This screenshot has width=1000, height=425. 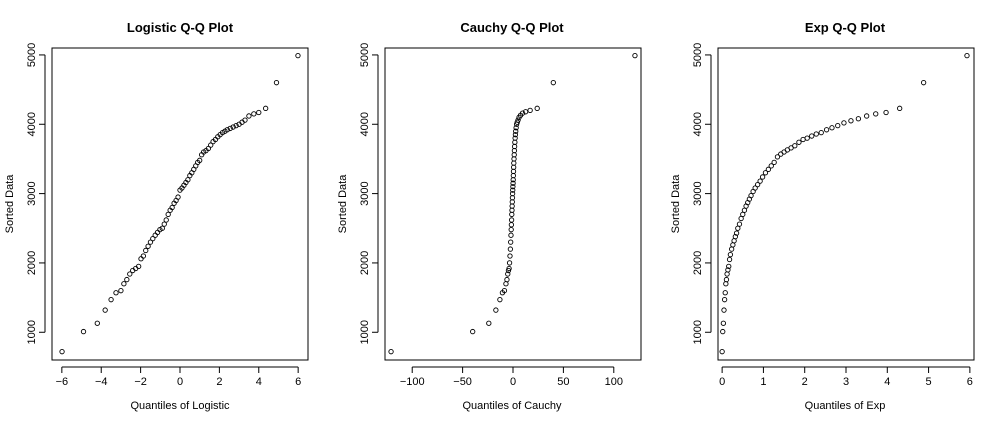 What do you see at coordinates (32, 55) in the screenshot?
I see `logistic-y-tick-label: 5000` at bounding box center [32, 55].